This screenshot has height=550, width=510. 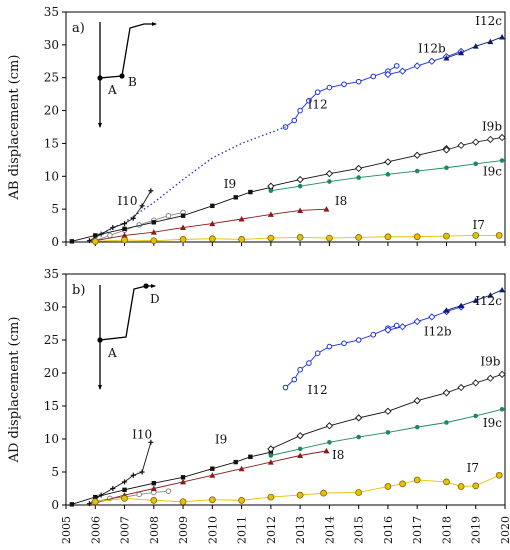 What do you see at coordinates (132, 82) in the screenshot?
I see `inset-label: B` at bounding box center [132, 82].